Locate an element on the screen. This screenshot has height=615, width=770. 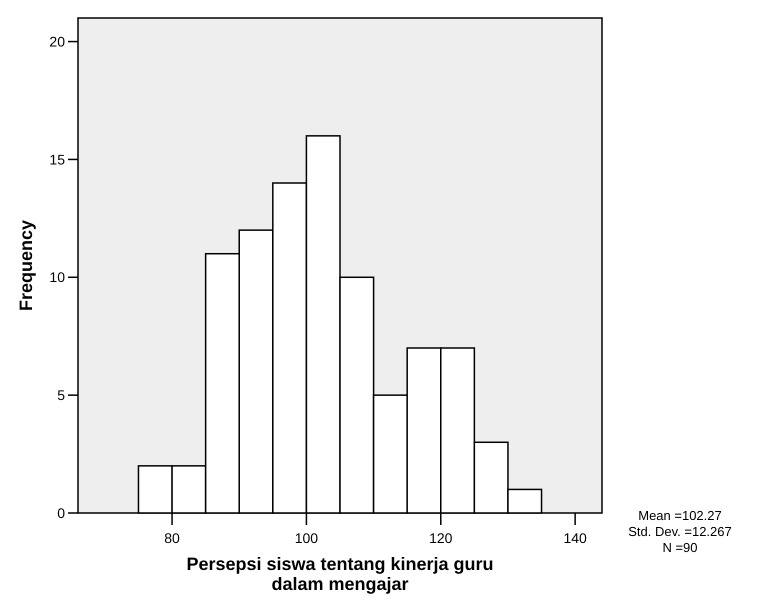
y-tick-label: 10 is located at coordinates (57, 277).